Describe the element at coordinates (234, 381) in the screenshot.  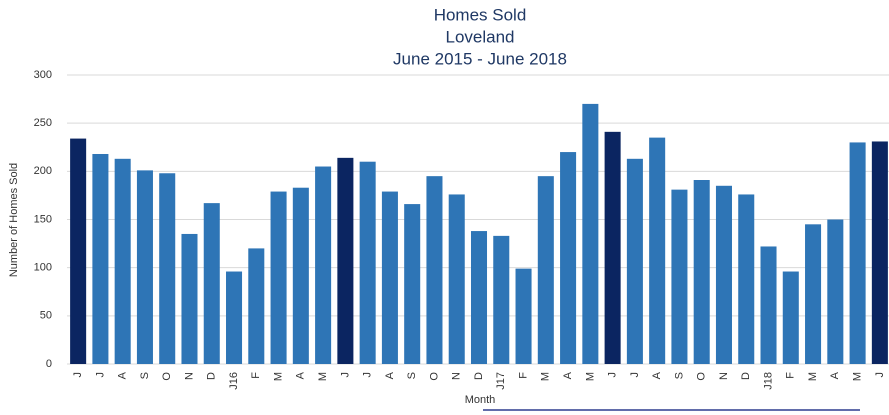
I see `x-tick-label: J16` at that location.